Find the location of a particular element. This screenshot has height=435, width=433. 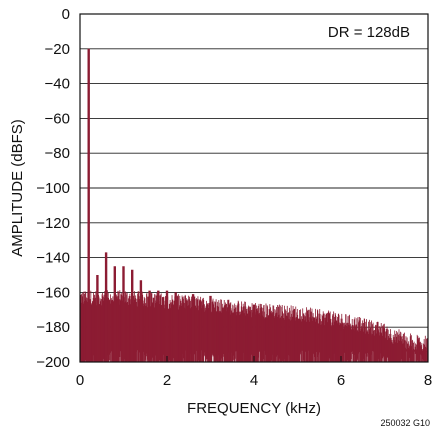

y-tick-label: 0 is located at coordinates (66, 14).